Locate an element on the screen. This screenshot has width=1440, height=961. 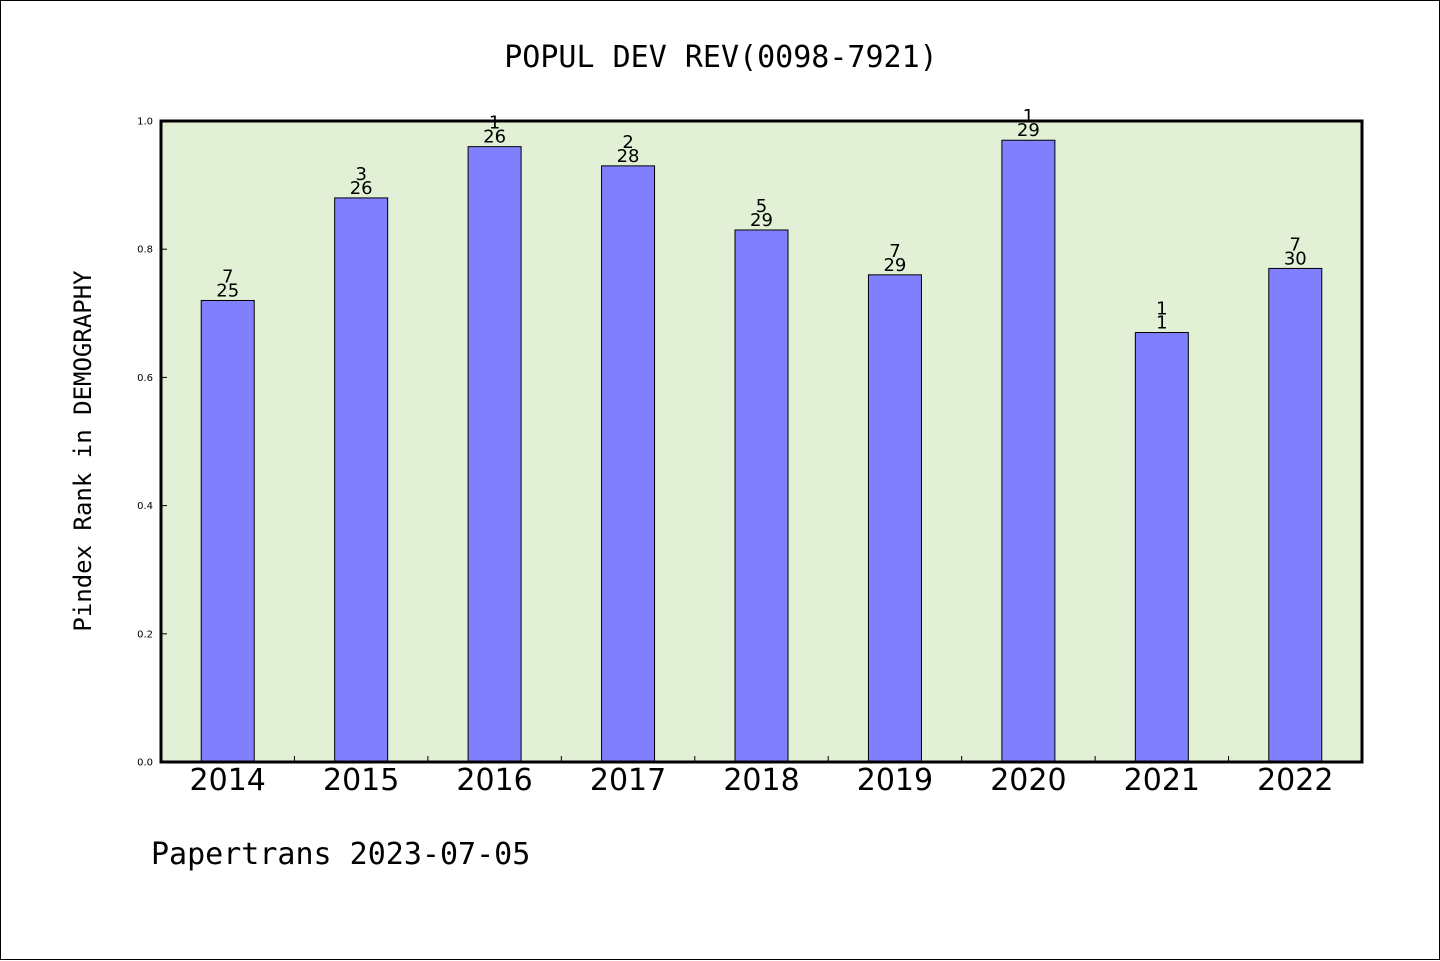
chart-title: POPUL DEV REV(0098-7921) is located at coordinates (720, 57).